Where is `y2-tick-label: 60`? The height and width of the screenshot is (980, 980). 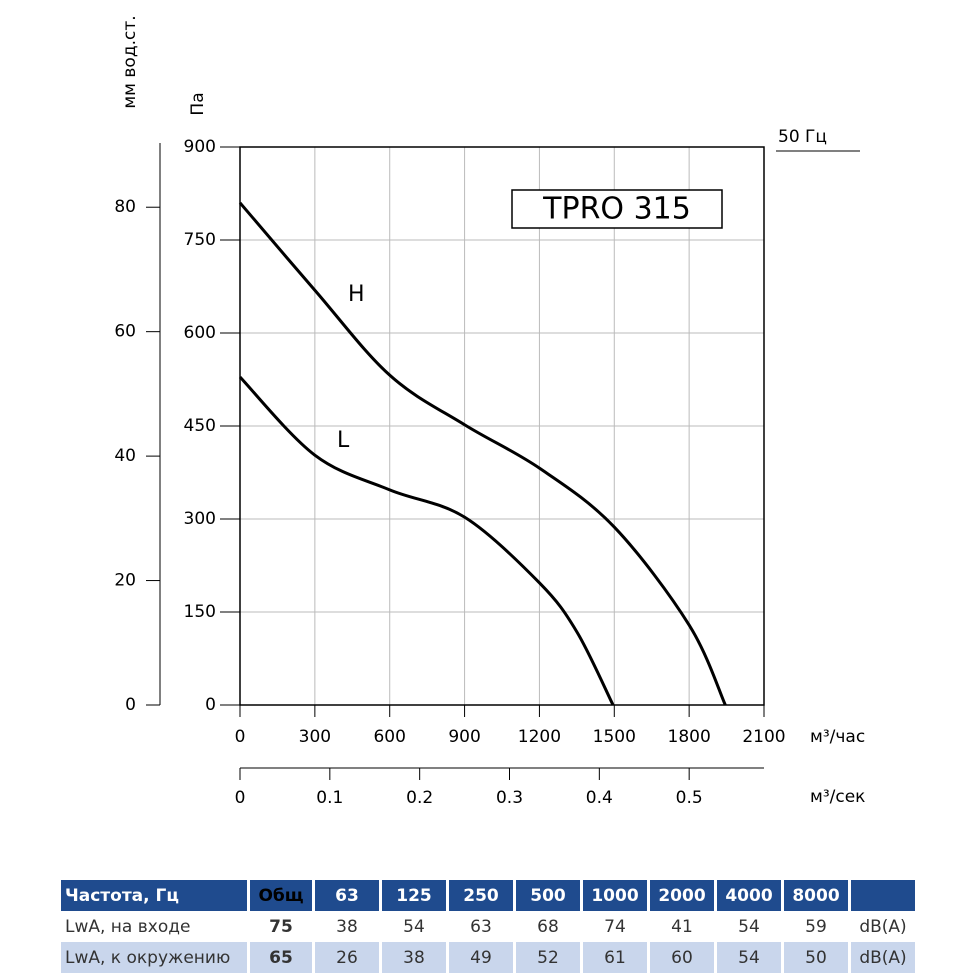
y2-tick-label: 60 is located at coordinates (125, 332).